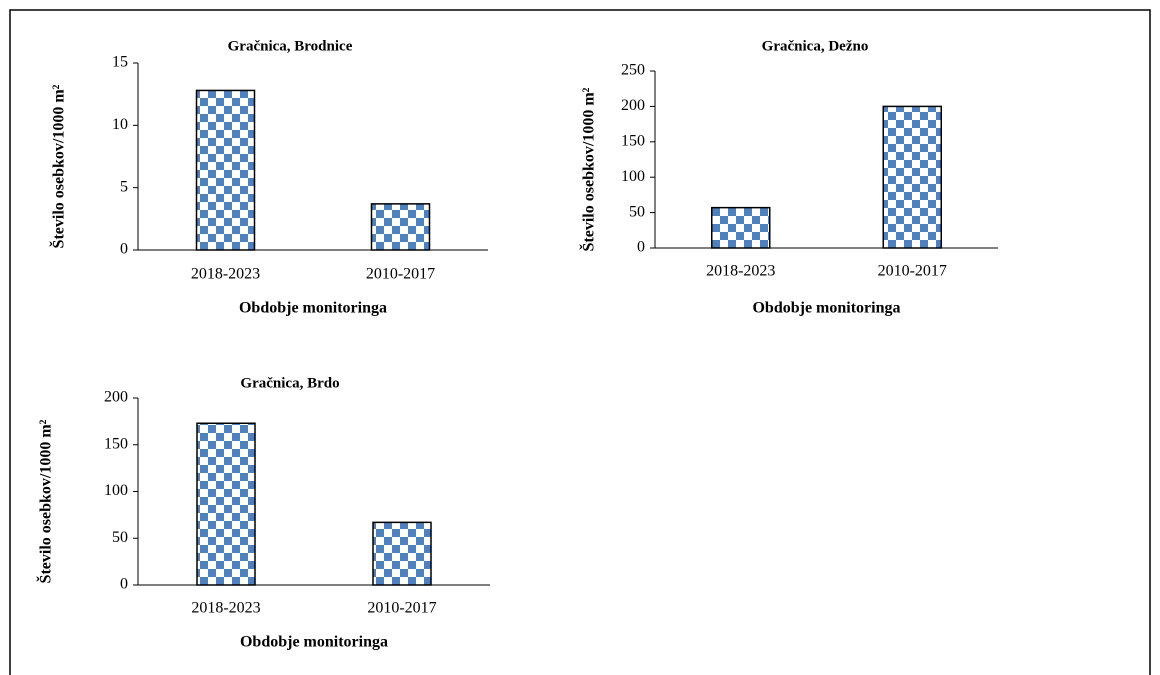 This screenshot has width=1160, height=675. I want to click on y-tick-label: 10, so click(120, 124).